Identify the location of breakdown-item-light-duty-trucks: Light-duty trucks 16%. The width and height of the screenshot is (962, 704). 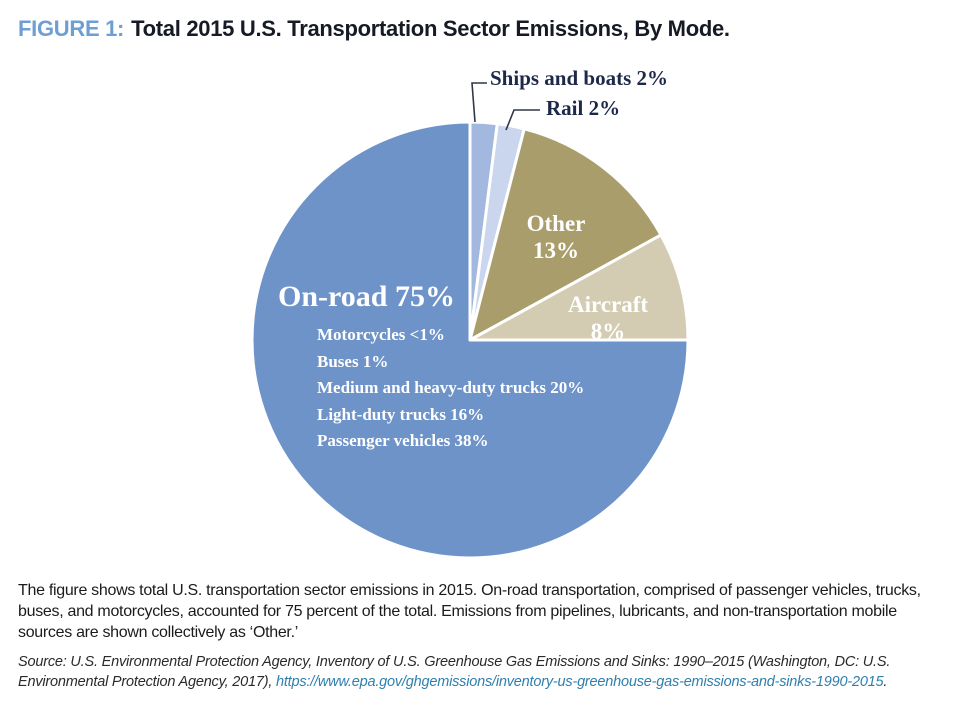
(401, 414).